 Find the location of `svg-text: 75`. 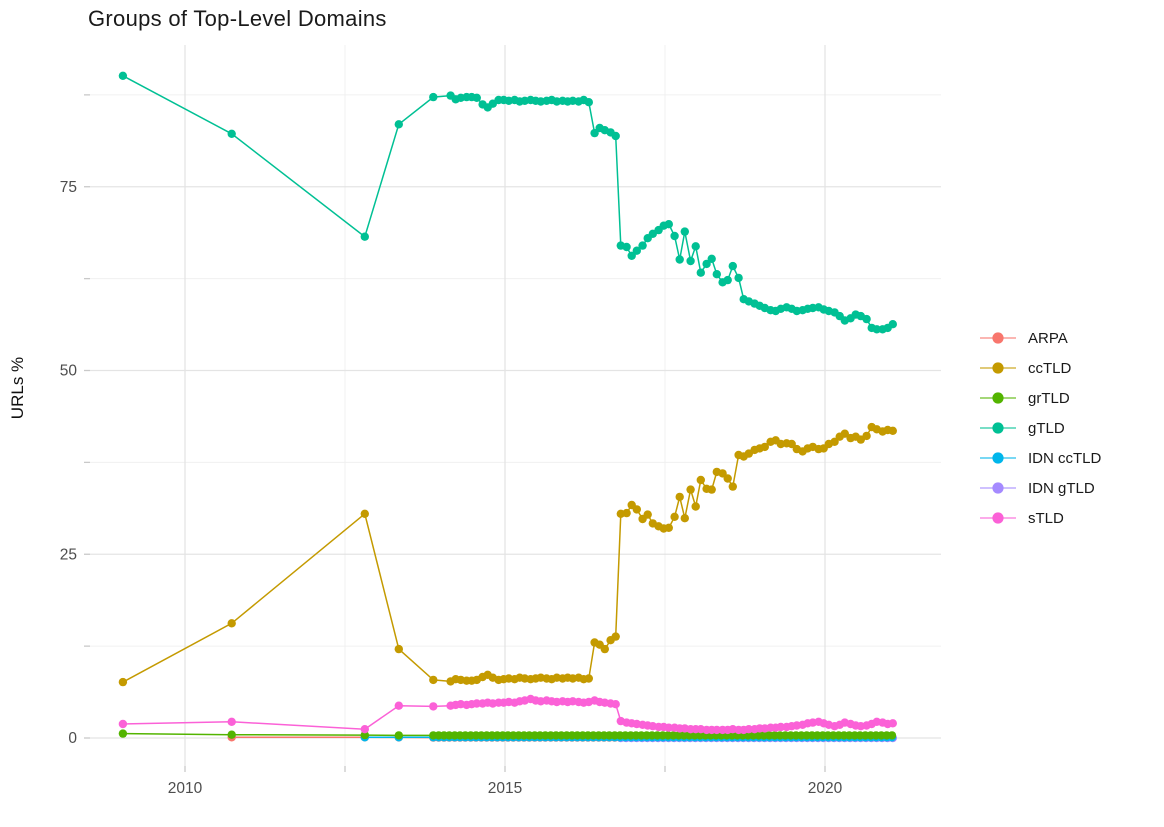

svg-text: 75 is located at coordinates (68, 187).